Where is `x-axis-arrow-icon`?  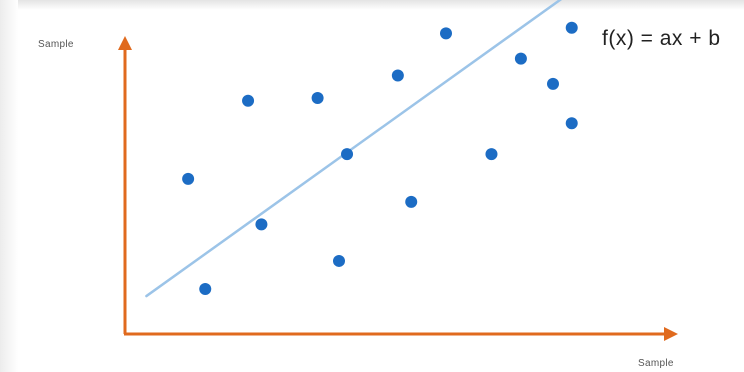 x-axis-arrow-icon is located at coordinates (671, 334).